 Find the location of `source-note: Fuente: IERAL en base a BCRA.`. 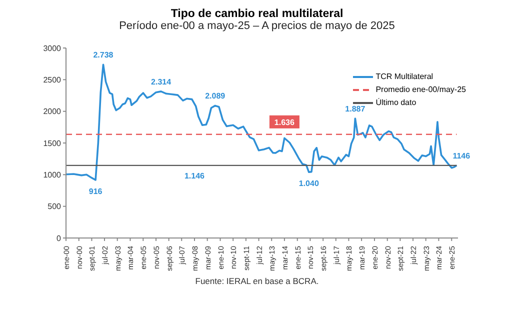

source-note: Fuente: IERAL en base a BCRA. is located at coordinates (257, 281).